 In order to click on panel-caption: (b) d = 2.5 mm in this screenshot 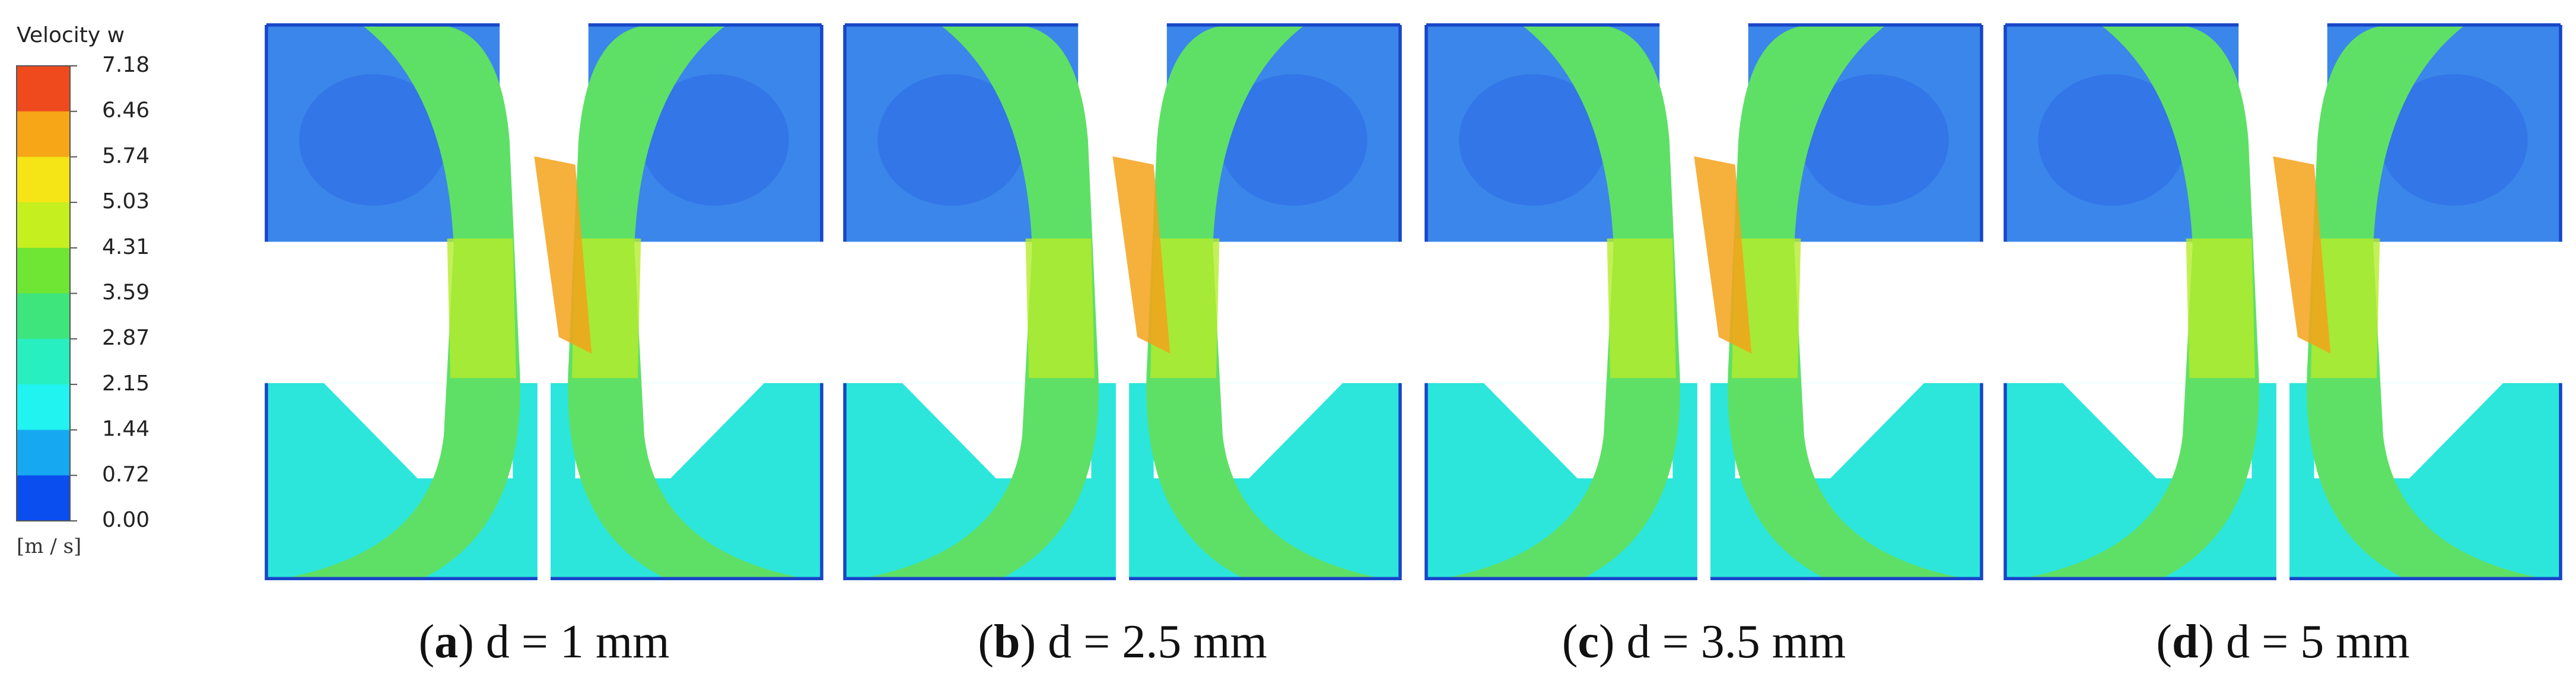, I will do `click(1122, 642)`.